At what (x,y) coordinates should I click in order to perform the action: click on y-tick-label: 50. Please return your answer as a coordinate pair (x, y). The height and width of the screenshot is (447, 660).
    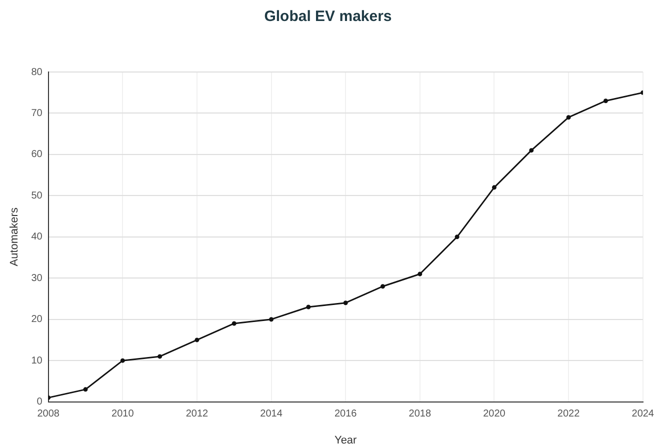
    Looking at the image, I should click on (37, 196).